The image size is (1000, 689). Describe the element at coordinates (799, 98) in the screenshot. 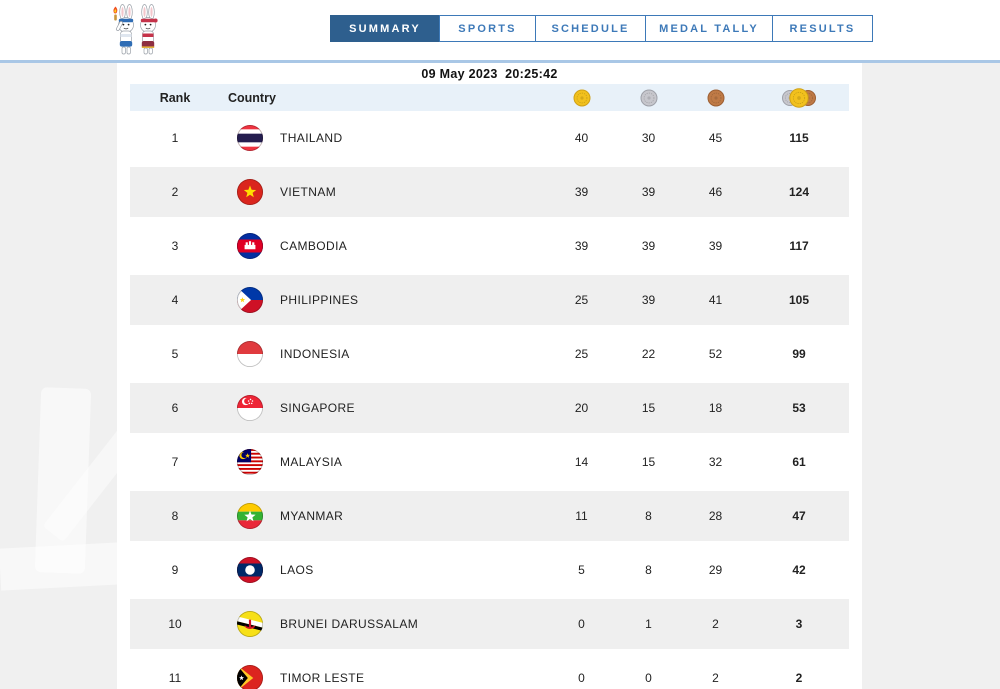

I see `total-medals-icon` at that location.